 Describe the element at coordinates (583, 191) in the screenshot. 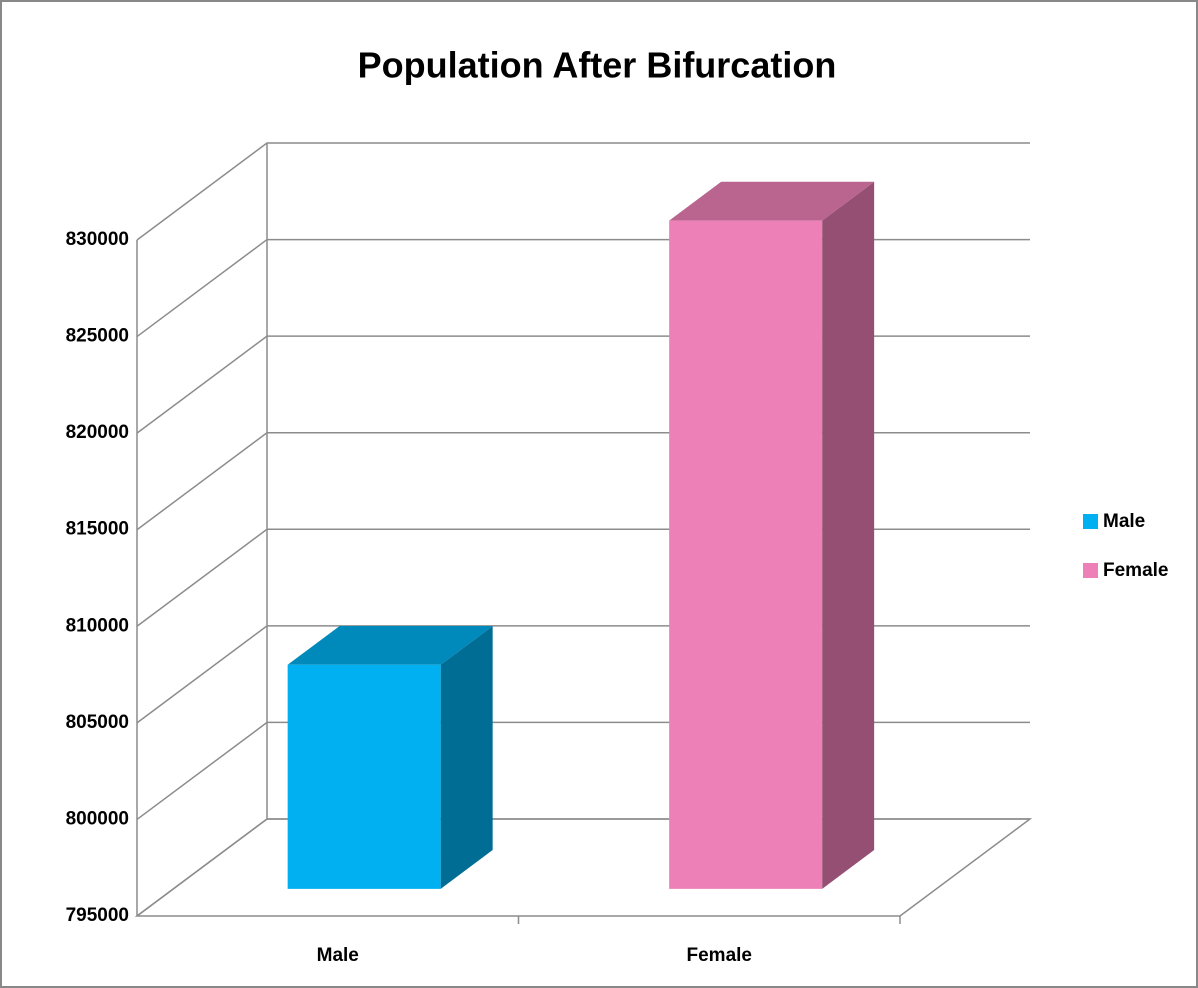

I see `grid-line` at that location.